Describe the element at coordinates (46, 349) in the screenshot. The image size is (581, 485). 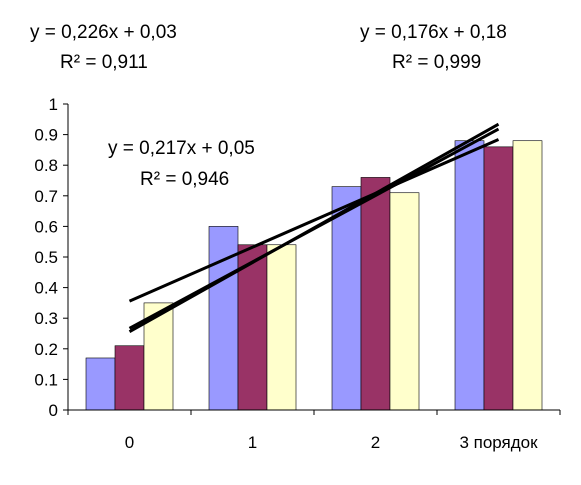
I see `y-tick-label: 0.2` at that location.